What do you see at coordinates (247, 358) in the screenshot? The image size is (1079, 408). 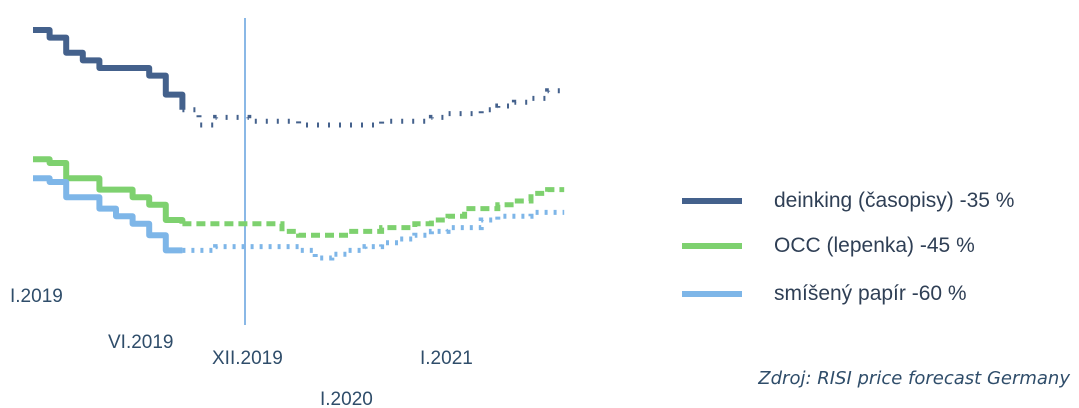 I see `x-tick-label: XII.2019` at bounding box center [247, 358].